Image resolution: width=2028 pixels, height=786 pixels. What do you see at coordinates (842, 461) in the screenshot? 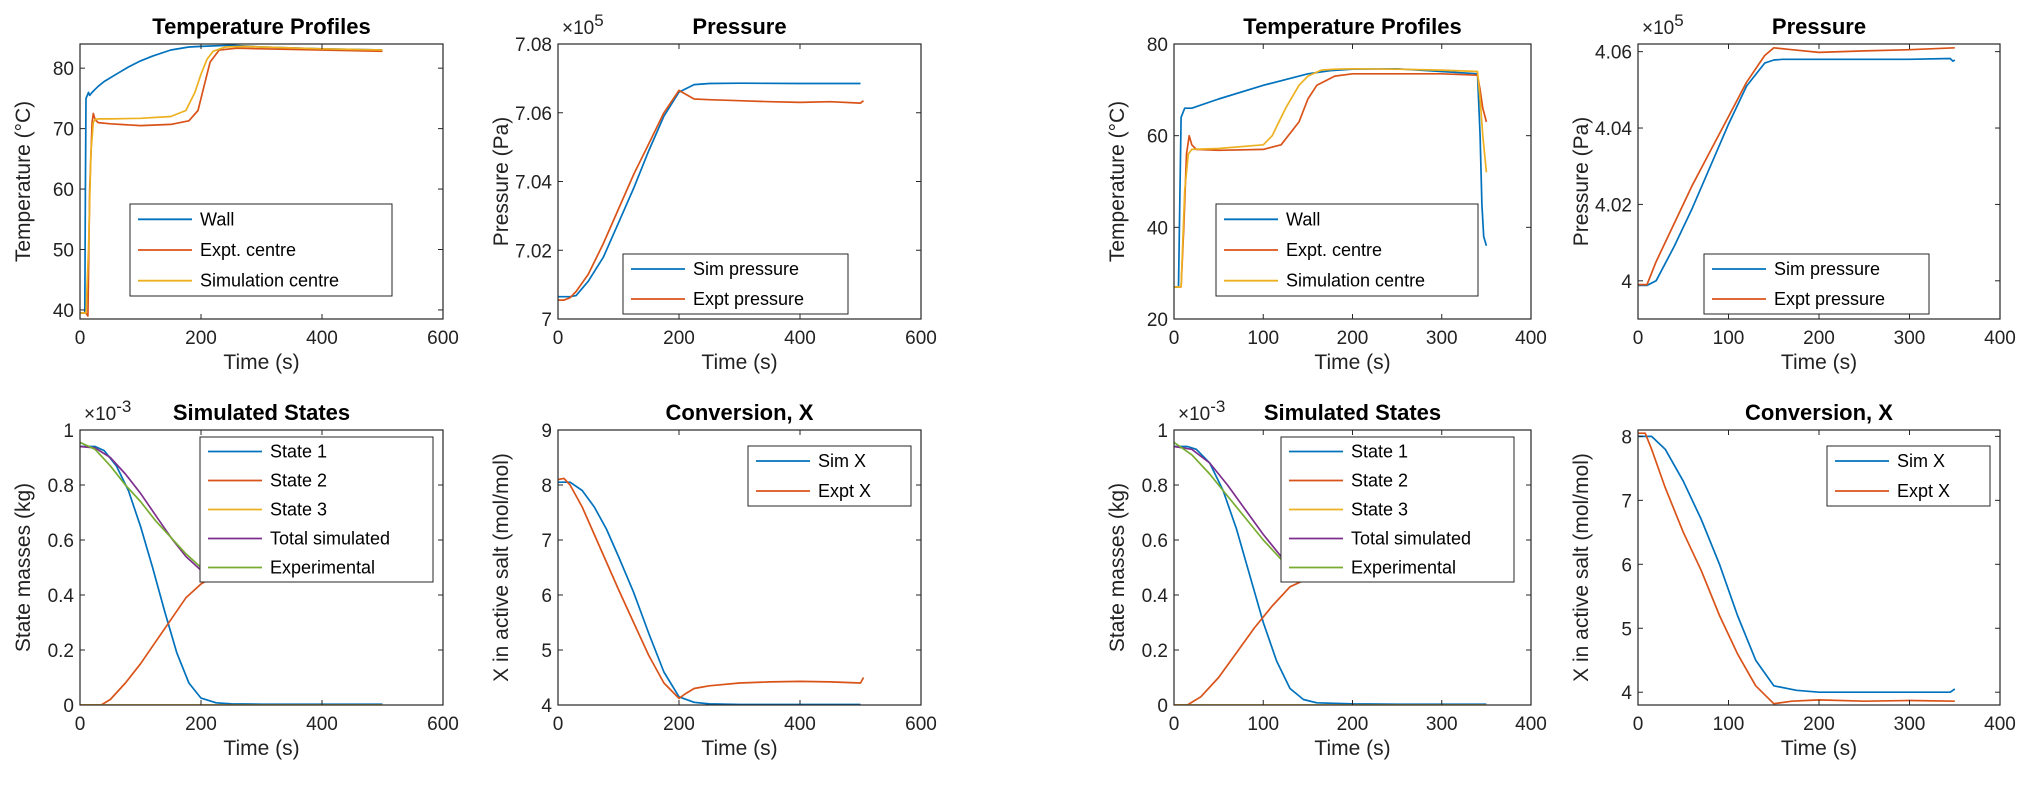
I see `legend-entry-sim-x: Sim X` at bounding box center [842, 461].